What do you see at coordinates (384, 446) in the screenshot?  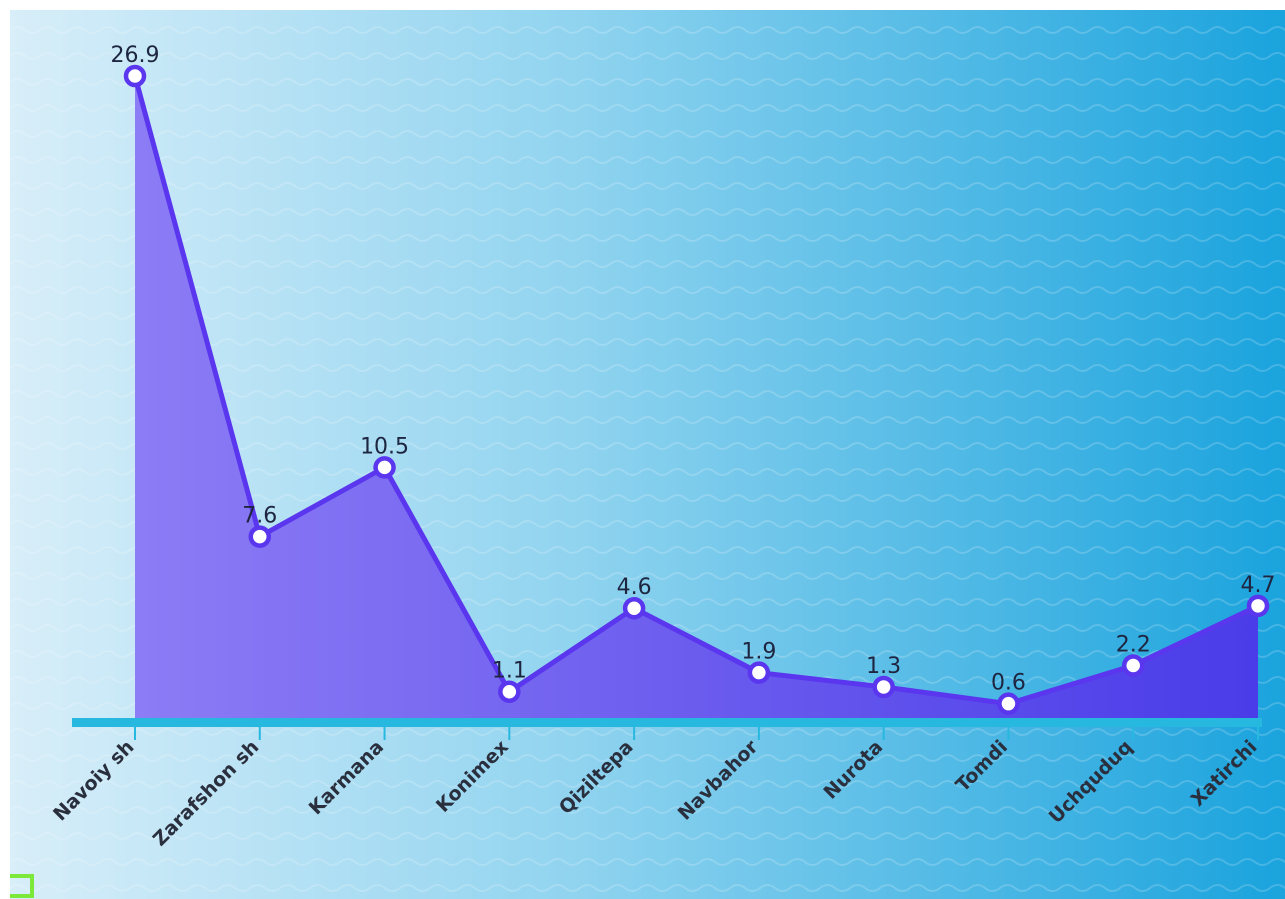 I see `value-label-2: 10.5` at bounding box center [384, 446].